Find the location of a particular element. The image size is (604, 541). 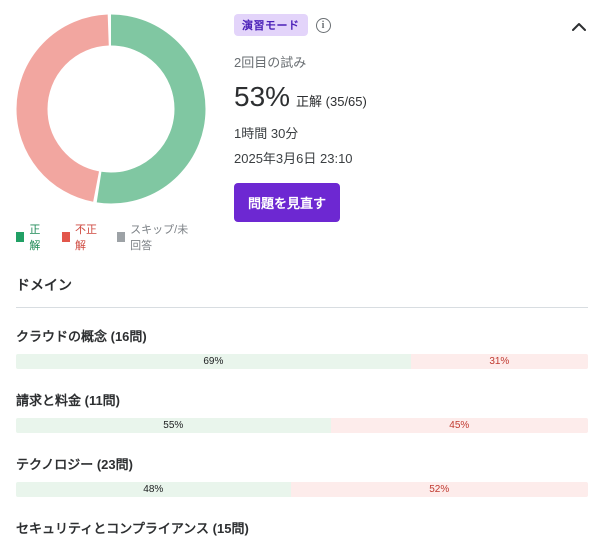

domain-row: クラウドの概念 (16問) 69% 31% is located at coordinates (302, 347).